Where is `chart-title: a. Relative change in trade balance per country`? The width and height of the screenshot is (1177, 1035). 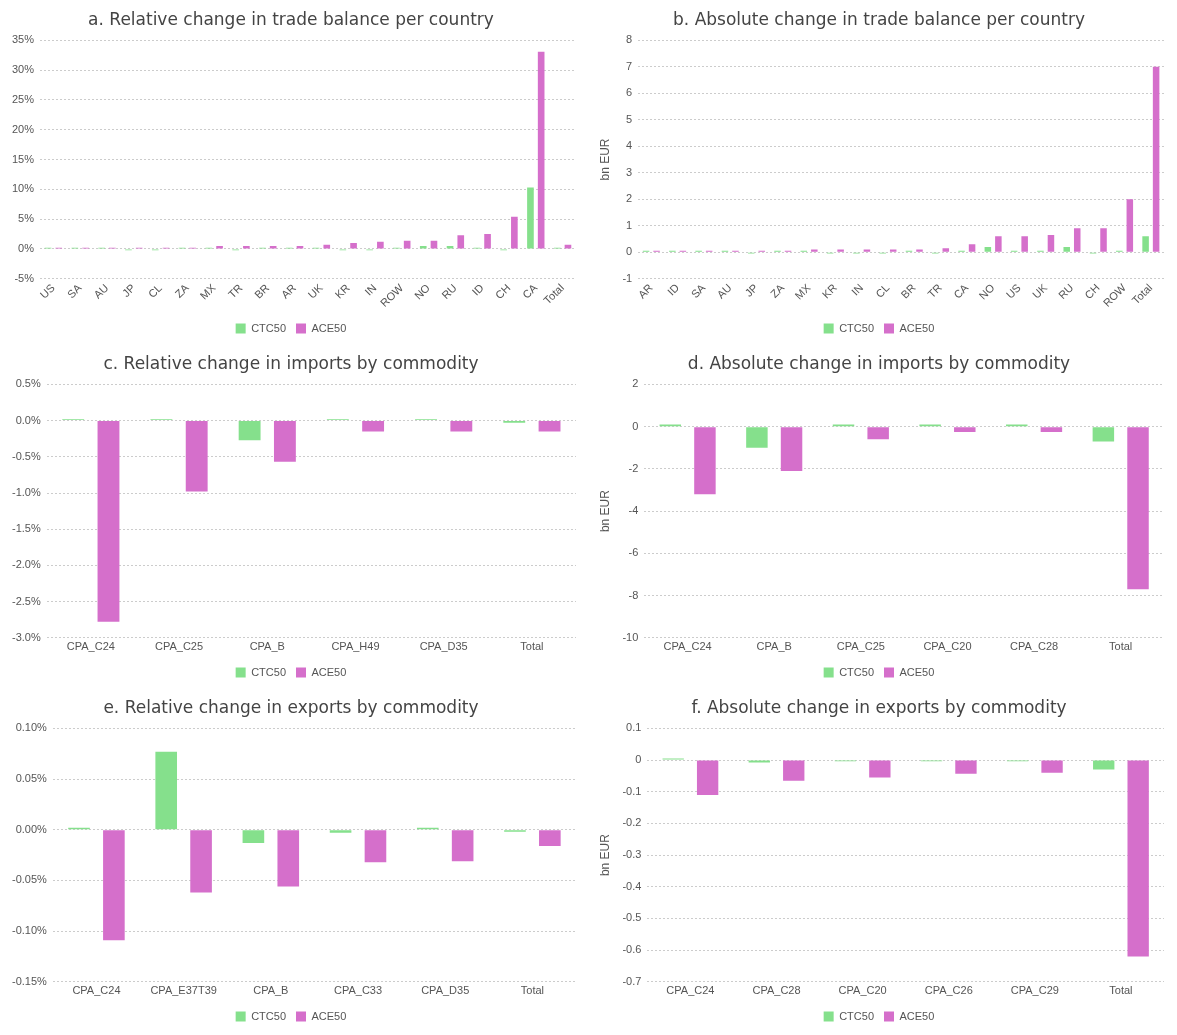 chart-title: a. Relative change in trade balance per country is located at coordinates (291, 18).